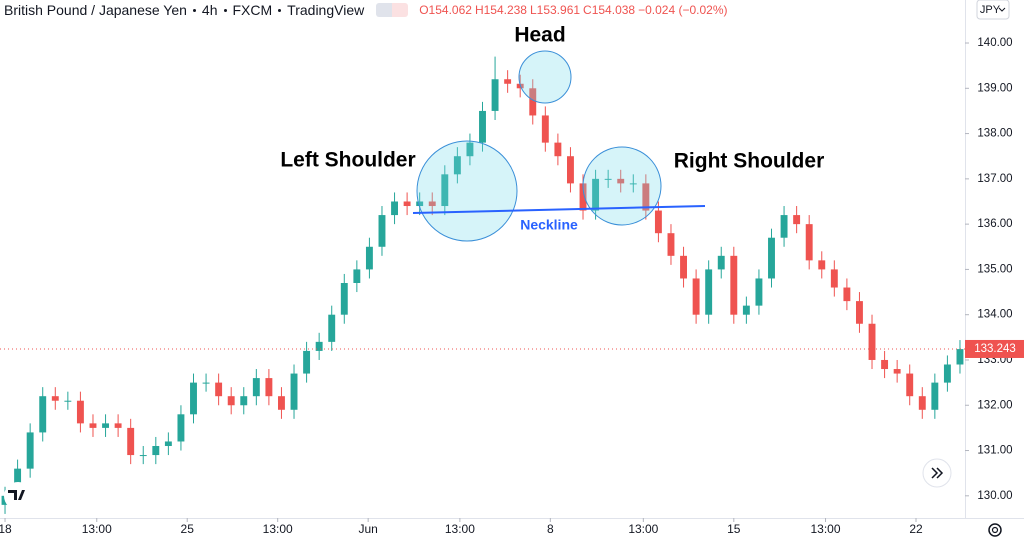 This screenshot has height=539, width=1024. I want to click on y-tick-label: 131.00, so click(994, 451).